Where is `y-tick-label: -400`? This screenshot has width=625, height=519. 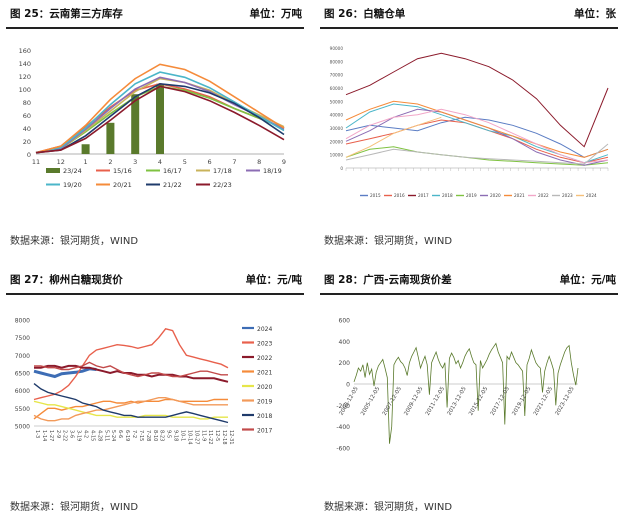
y-tick-label: -400 is located at coordinates (343, 427).